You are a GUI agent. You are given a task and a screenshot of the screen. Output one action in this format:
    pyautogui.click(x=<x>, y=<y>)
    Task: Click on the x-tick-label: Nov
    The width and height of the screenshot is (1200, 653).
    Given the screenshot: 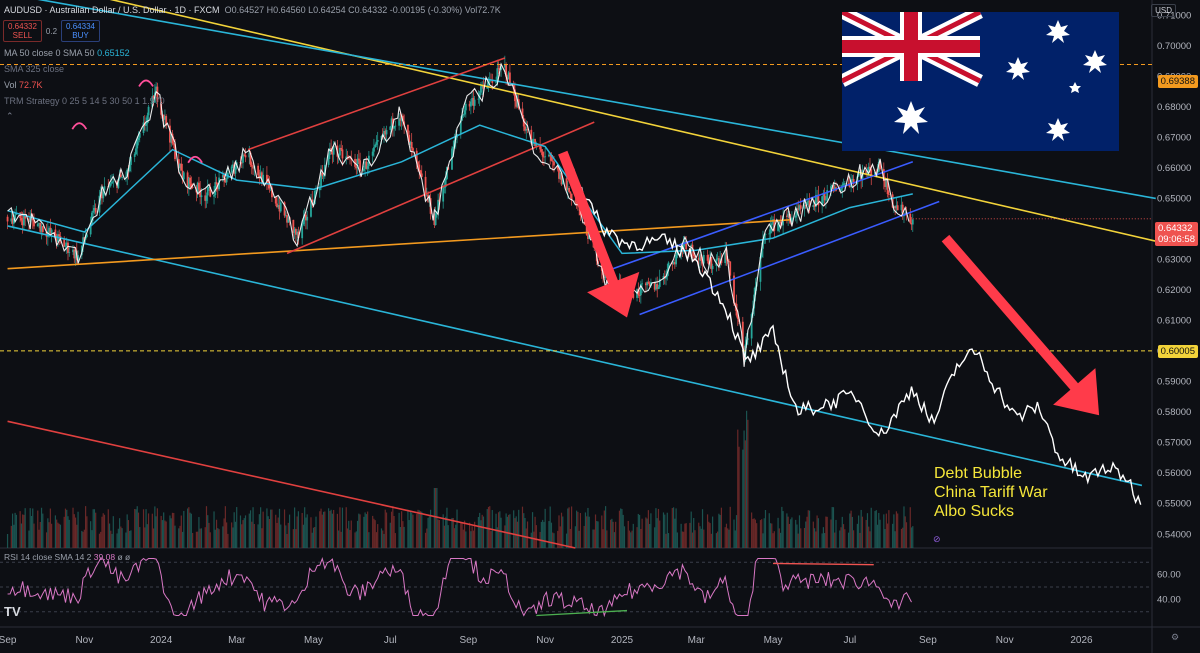 What is the action you would take?
    pyautogui.click(x=545, y=640)
    